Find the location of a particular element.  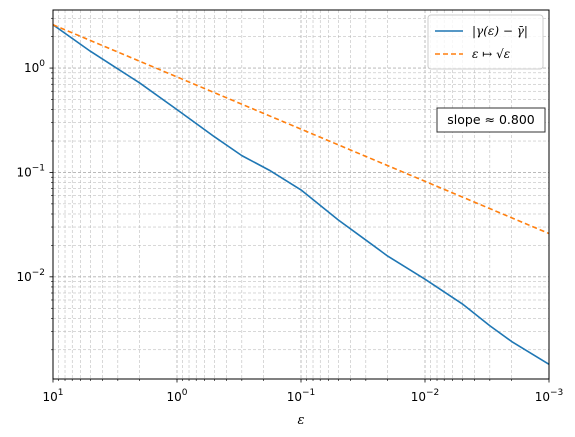

slope-annotation-box is located at coordinates (491, 120).